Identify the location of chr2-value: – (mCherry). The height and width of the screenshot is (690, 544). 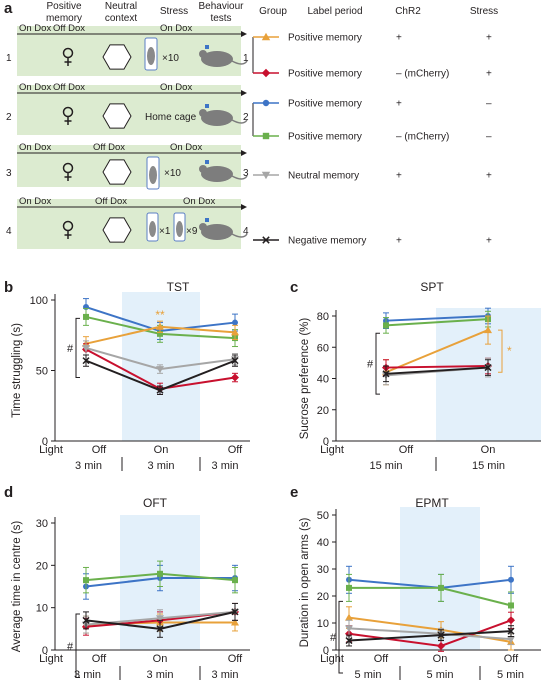
(422, 74).